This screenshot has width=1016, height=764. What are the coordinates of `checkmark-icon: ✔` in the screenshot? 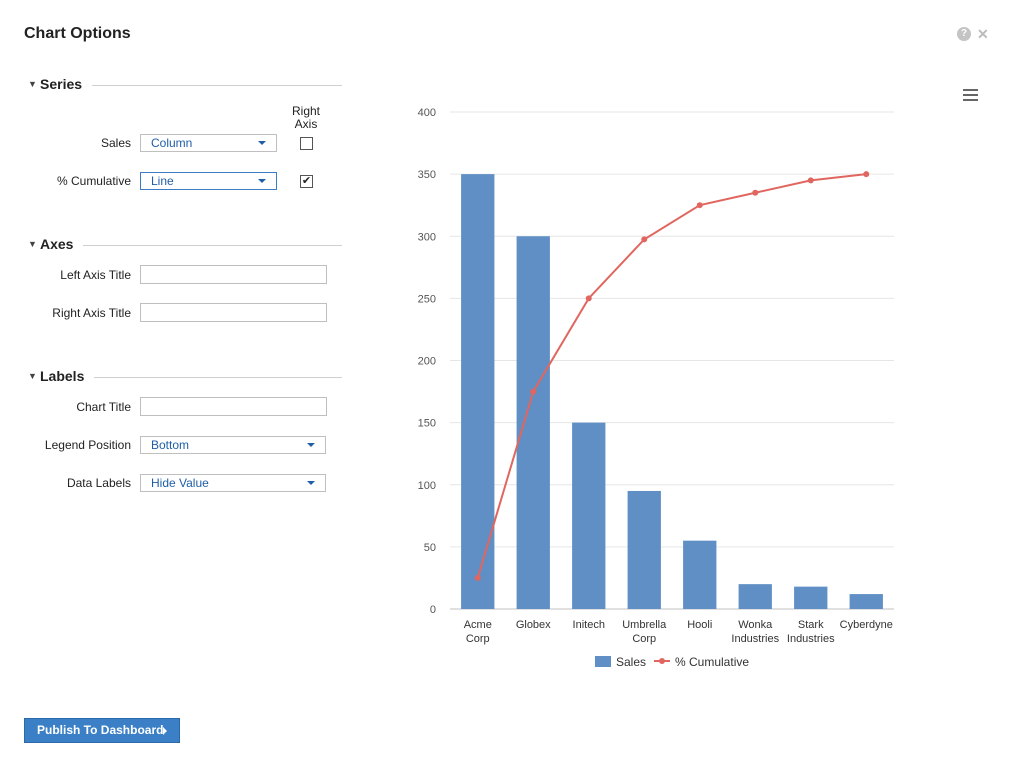 It's located at (306, 181).